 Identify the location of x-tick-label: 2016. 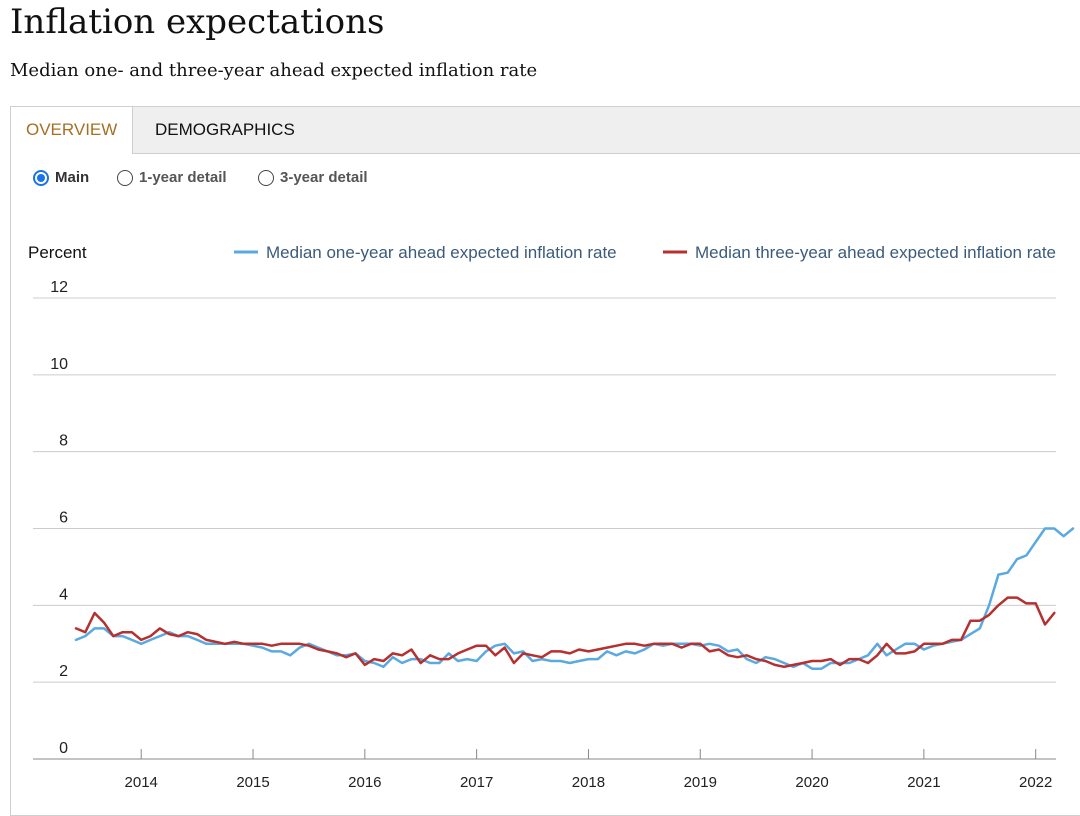
(364, 782).